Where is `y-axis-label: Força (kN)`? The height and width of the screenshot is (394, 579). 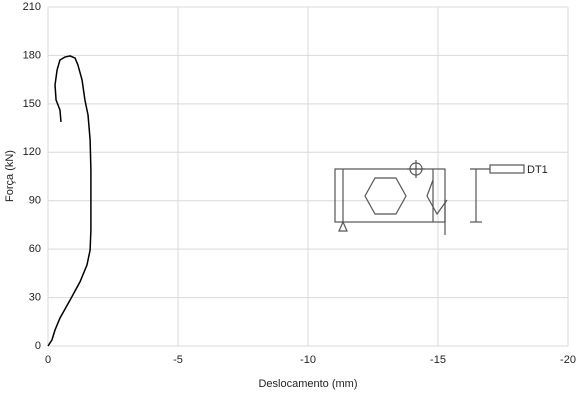
y-axis-label: Força (kN) is located at coordinates (10, 176).